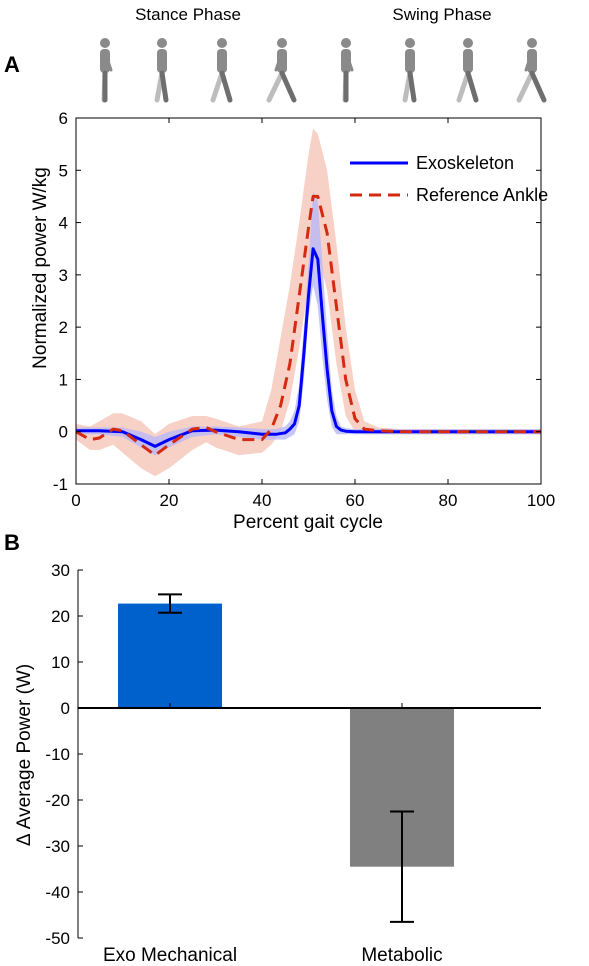 This screenshot has width=589, height=966. Describe the element at coordinates (63, 379) in the screenshot. I see `chart-a-y-tick-label: 1` at that location.